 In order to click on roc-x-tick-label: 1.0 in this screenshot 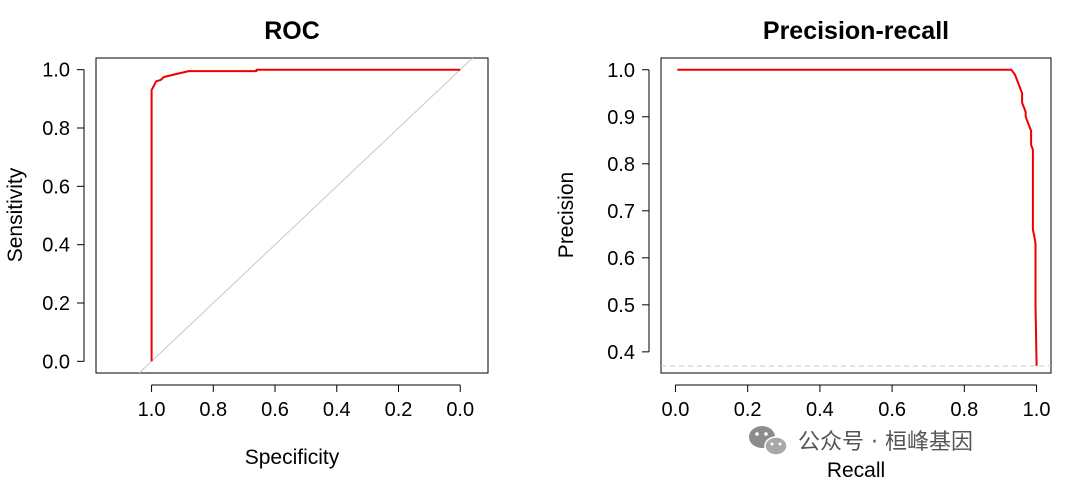, I will do `click(152, 410)`.